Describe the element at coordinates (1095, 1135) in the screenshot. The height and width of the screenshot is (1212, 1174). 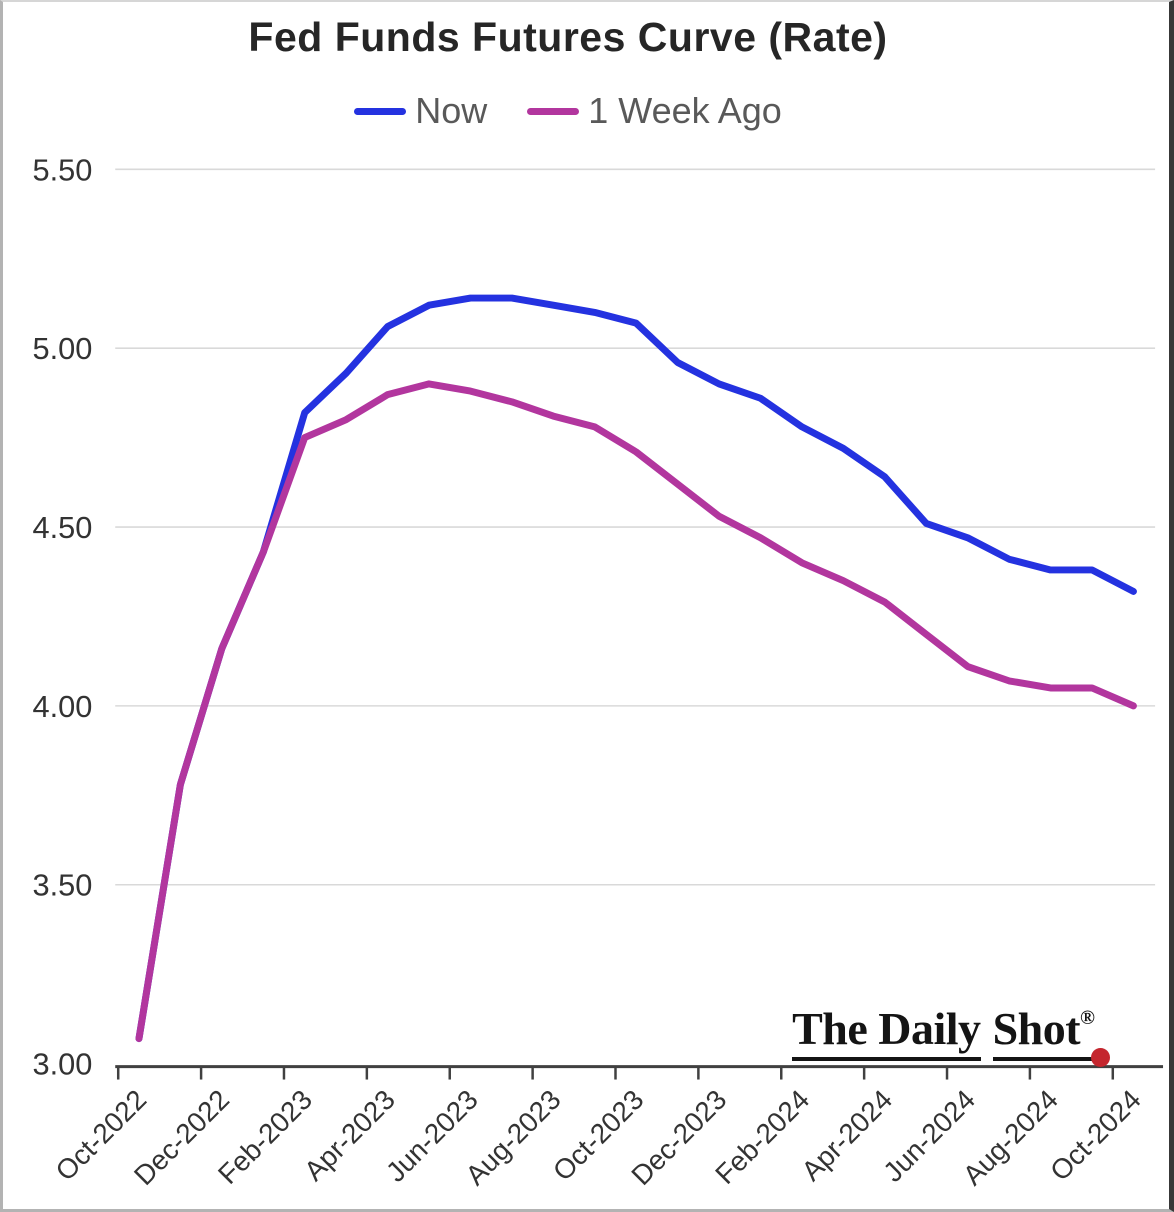
I see `svg-text: Oct-2024` at that location.